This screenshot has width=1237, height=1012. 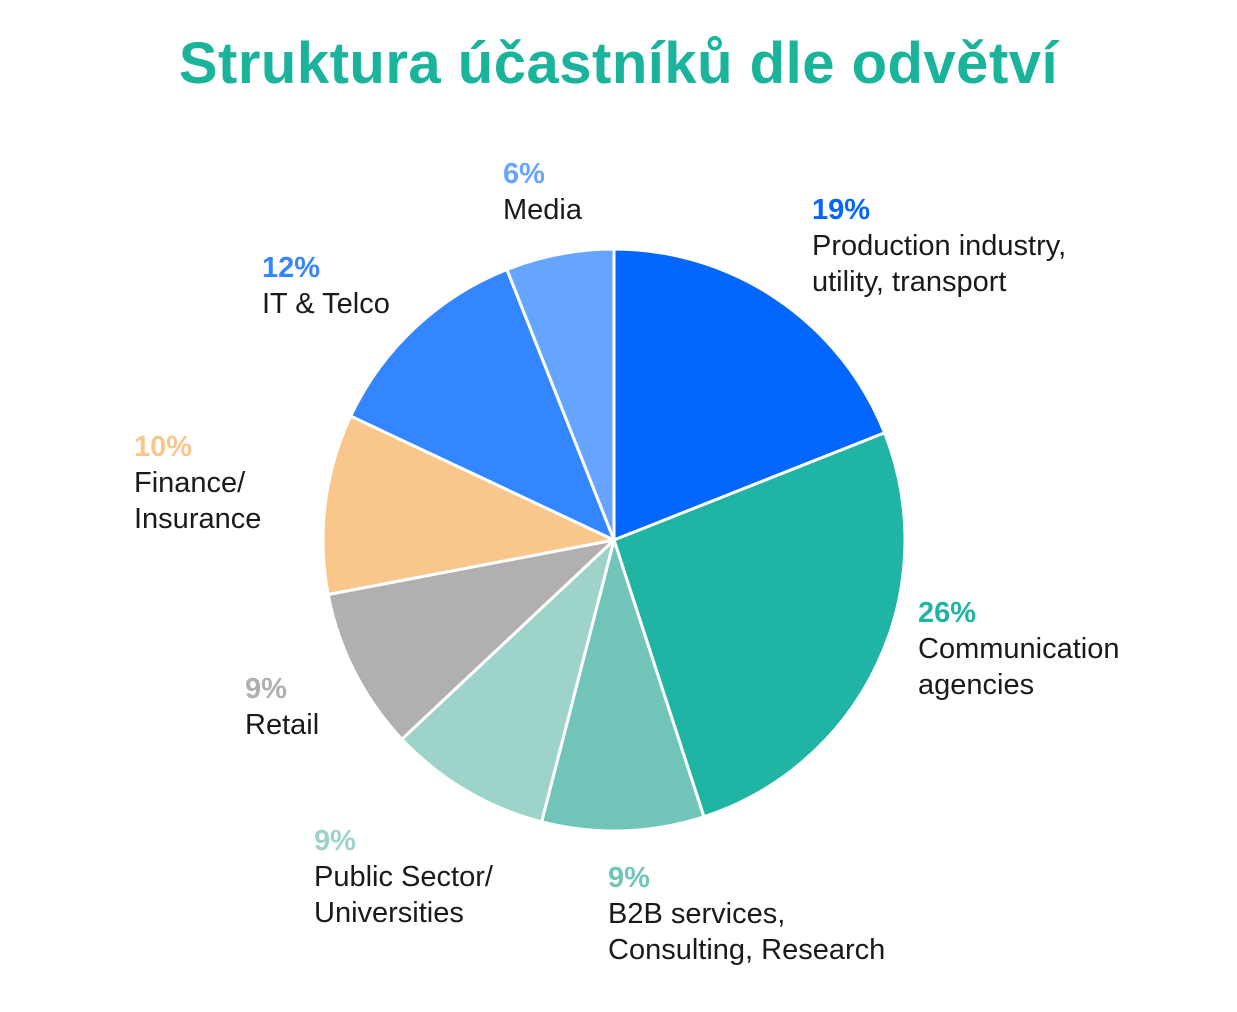 I want to click on slice-percent: 26%, so click(x=947, y=613).